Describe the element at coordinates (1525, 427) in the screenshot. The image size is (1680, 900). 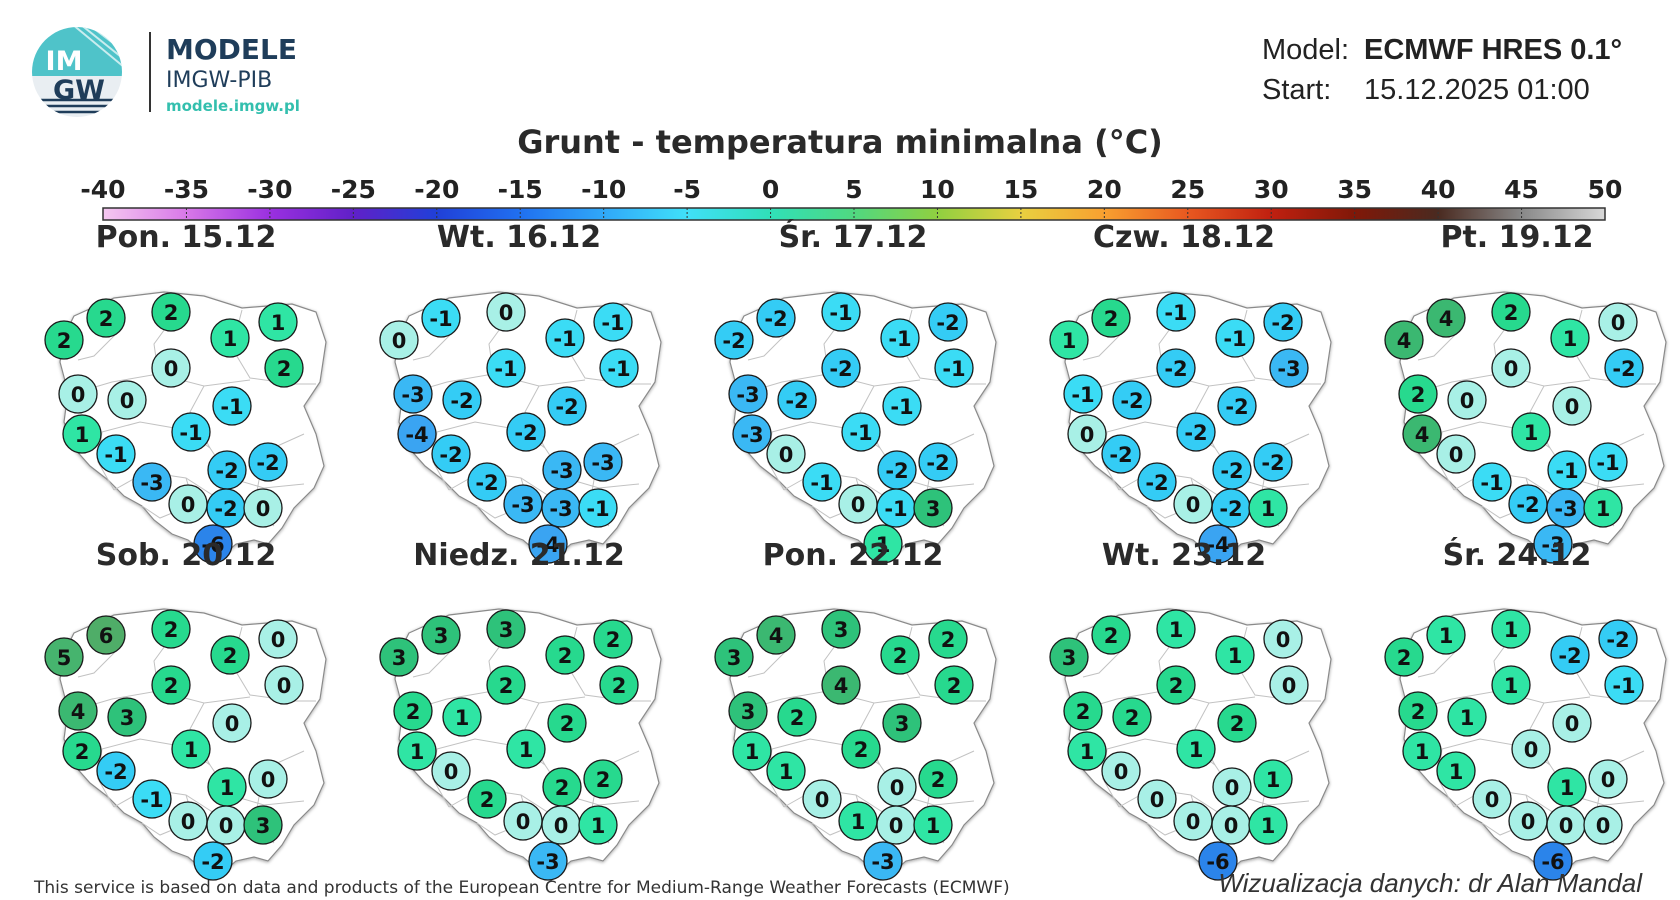
I see `forecast-map: 44 210-202 0 04 1-1 -10-1-2 -3 1-3` at that location.